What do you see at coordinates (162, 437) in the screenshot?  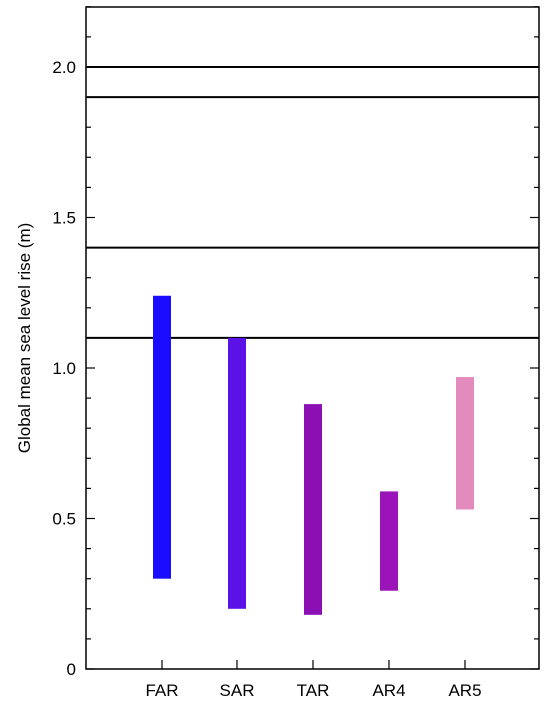 I see `range-bar-far` at bounding box center [162, 437].